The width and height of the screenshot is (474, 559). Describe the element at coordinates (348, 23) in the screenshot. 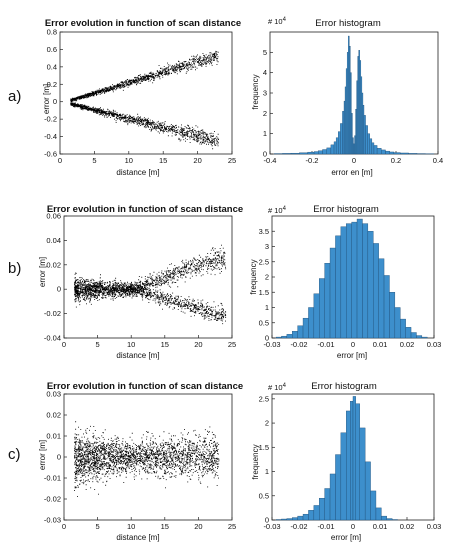

I see `histogram-a-title: Error histogram` at that location.